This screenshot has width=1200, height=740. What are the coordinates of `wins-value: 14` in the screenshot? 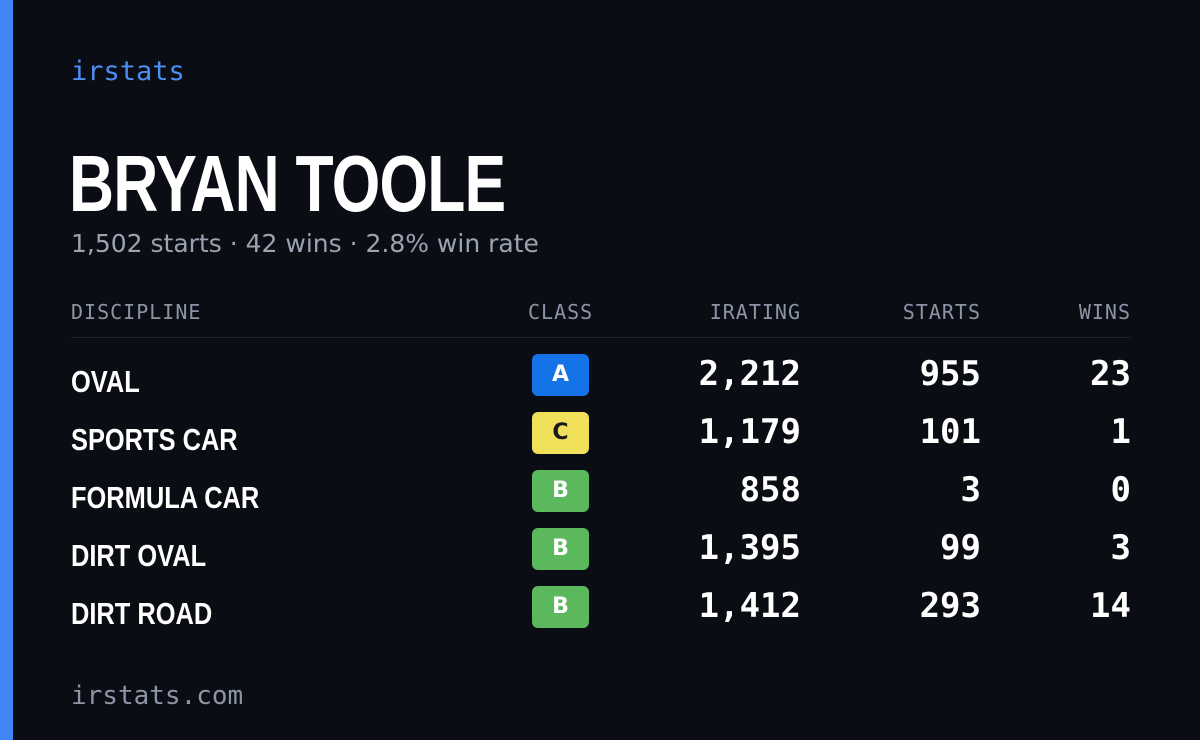 It's located at (1110, 606).